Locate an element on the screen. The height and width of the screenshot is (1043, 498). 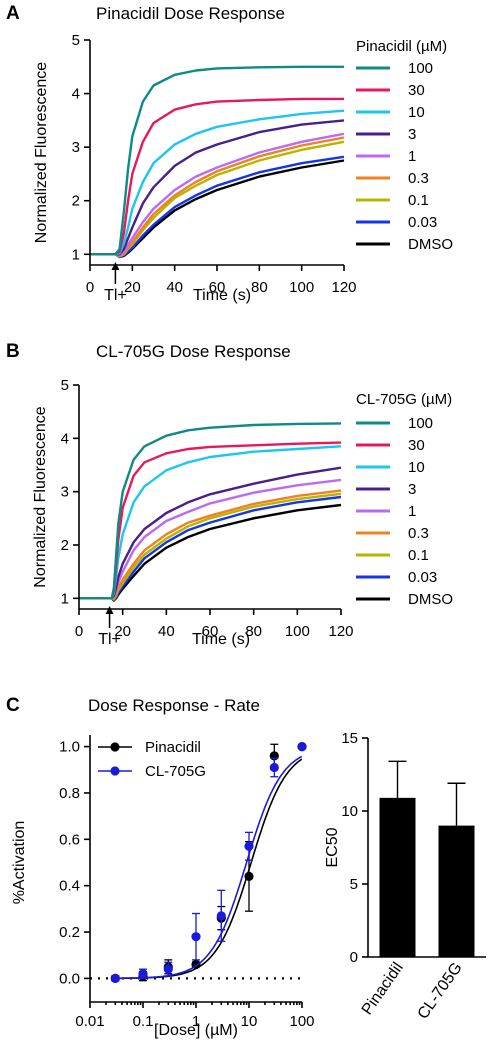
y-tick-label: 0 is located at coordinates (354, 957).